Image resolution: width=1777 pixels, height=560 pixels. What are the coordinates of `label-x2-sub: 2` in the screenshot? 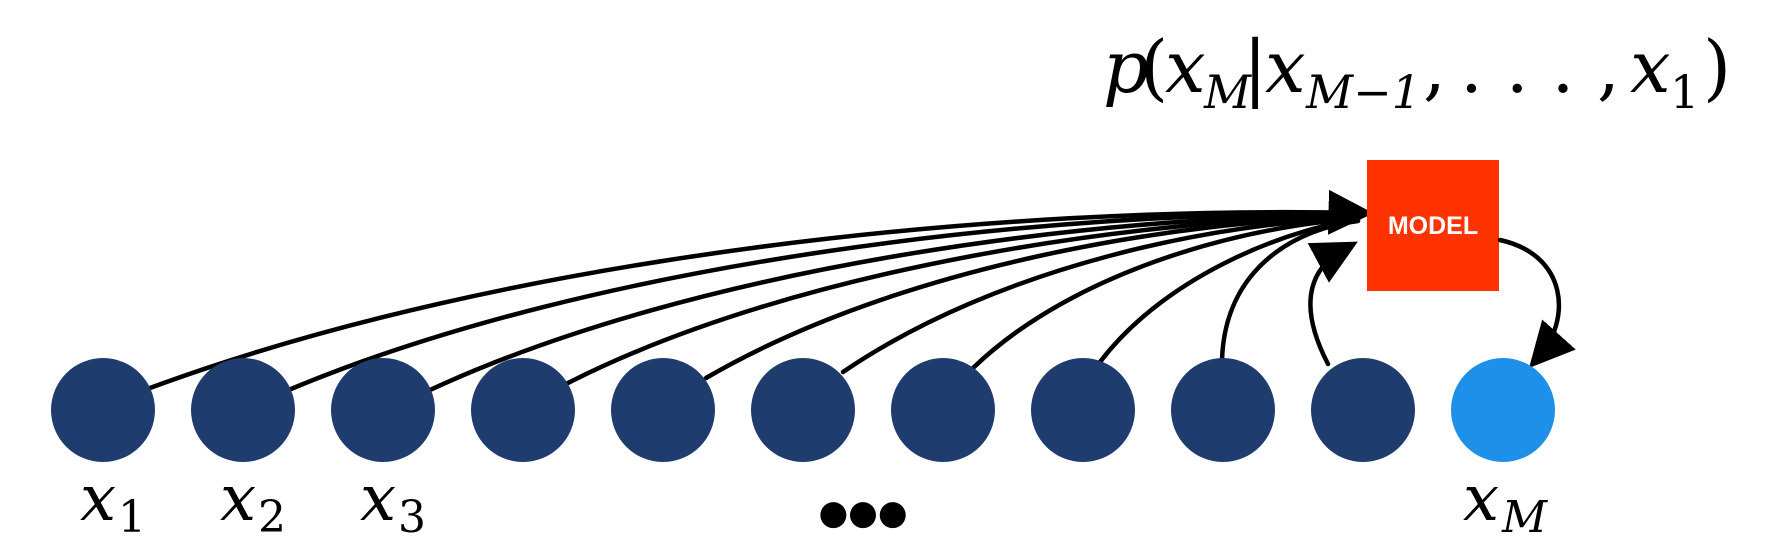 It's located at (272, 517).